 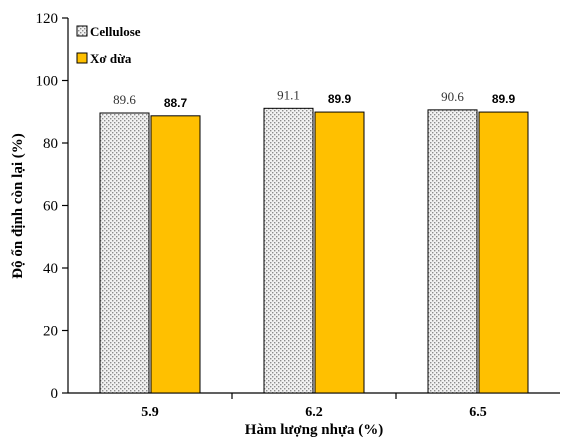 What do you see at coordinates (47, 82) in the screenshot?
I see `y-tick-label: 100` at bounding box center [47, 82].